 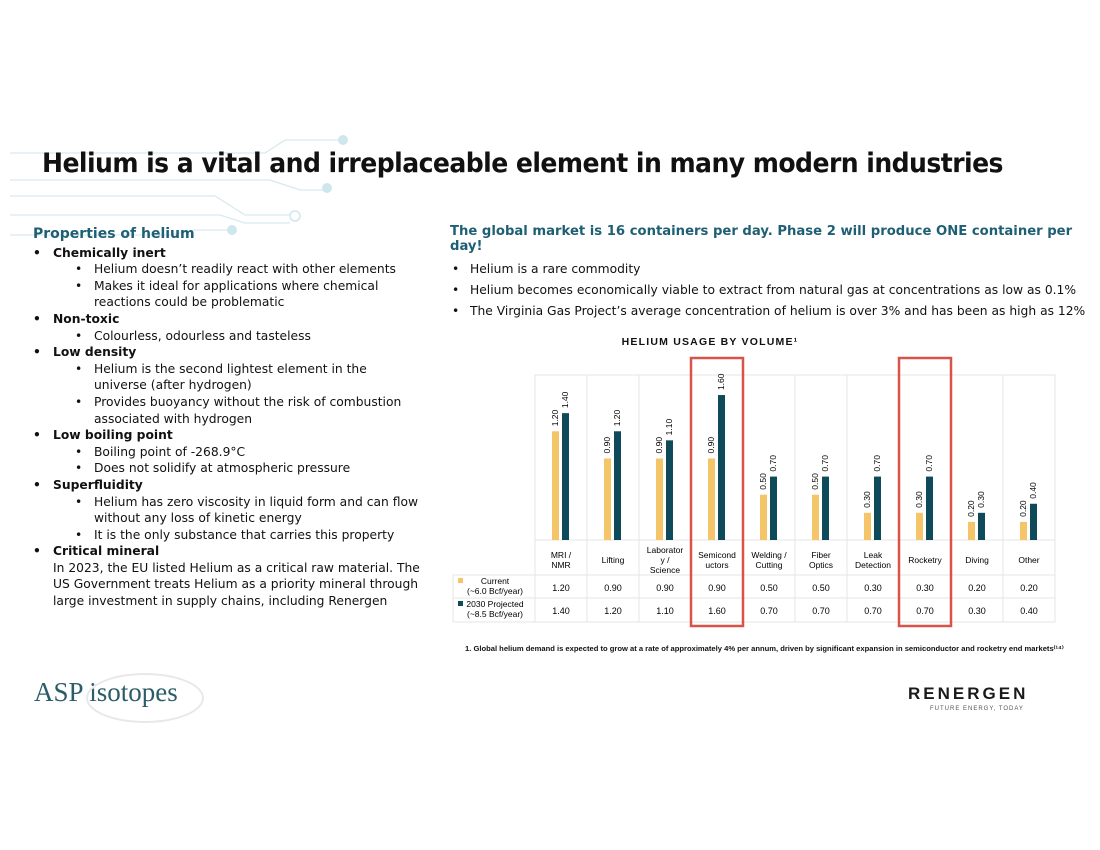 I want to click on table-cell: 1.60, so click(x=717, y=611).